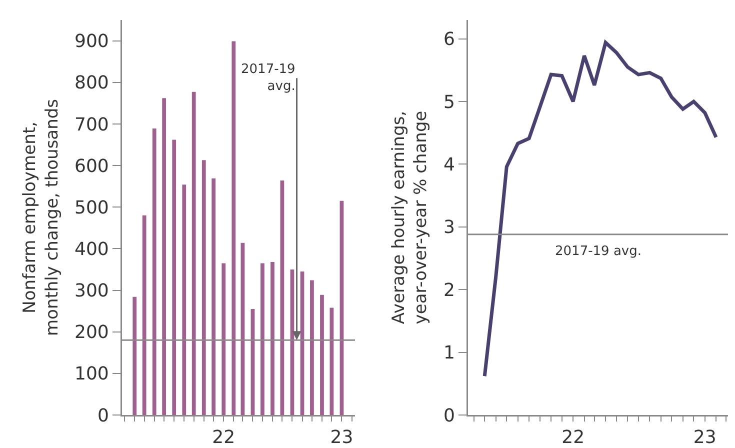 The height and width of the screenshot is (448, 735). I want to click on y-axis-title: Average hourly earnings, year-over-year % change, so click(410, 217).